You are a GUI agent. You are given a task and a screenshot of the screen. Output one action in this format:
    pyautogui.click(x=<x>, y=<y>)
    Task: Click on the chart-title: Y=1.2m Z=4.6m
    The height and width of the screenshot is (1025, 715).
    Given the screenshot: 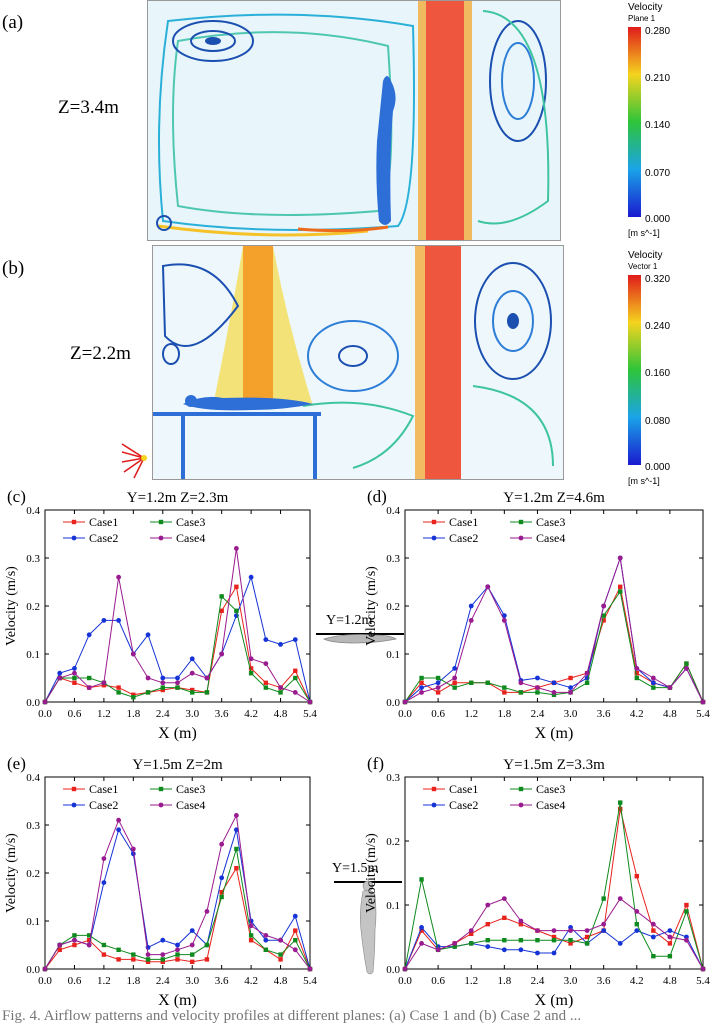 What is the action you would take?
    pyautogui.click(x=554, y=498)
    